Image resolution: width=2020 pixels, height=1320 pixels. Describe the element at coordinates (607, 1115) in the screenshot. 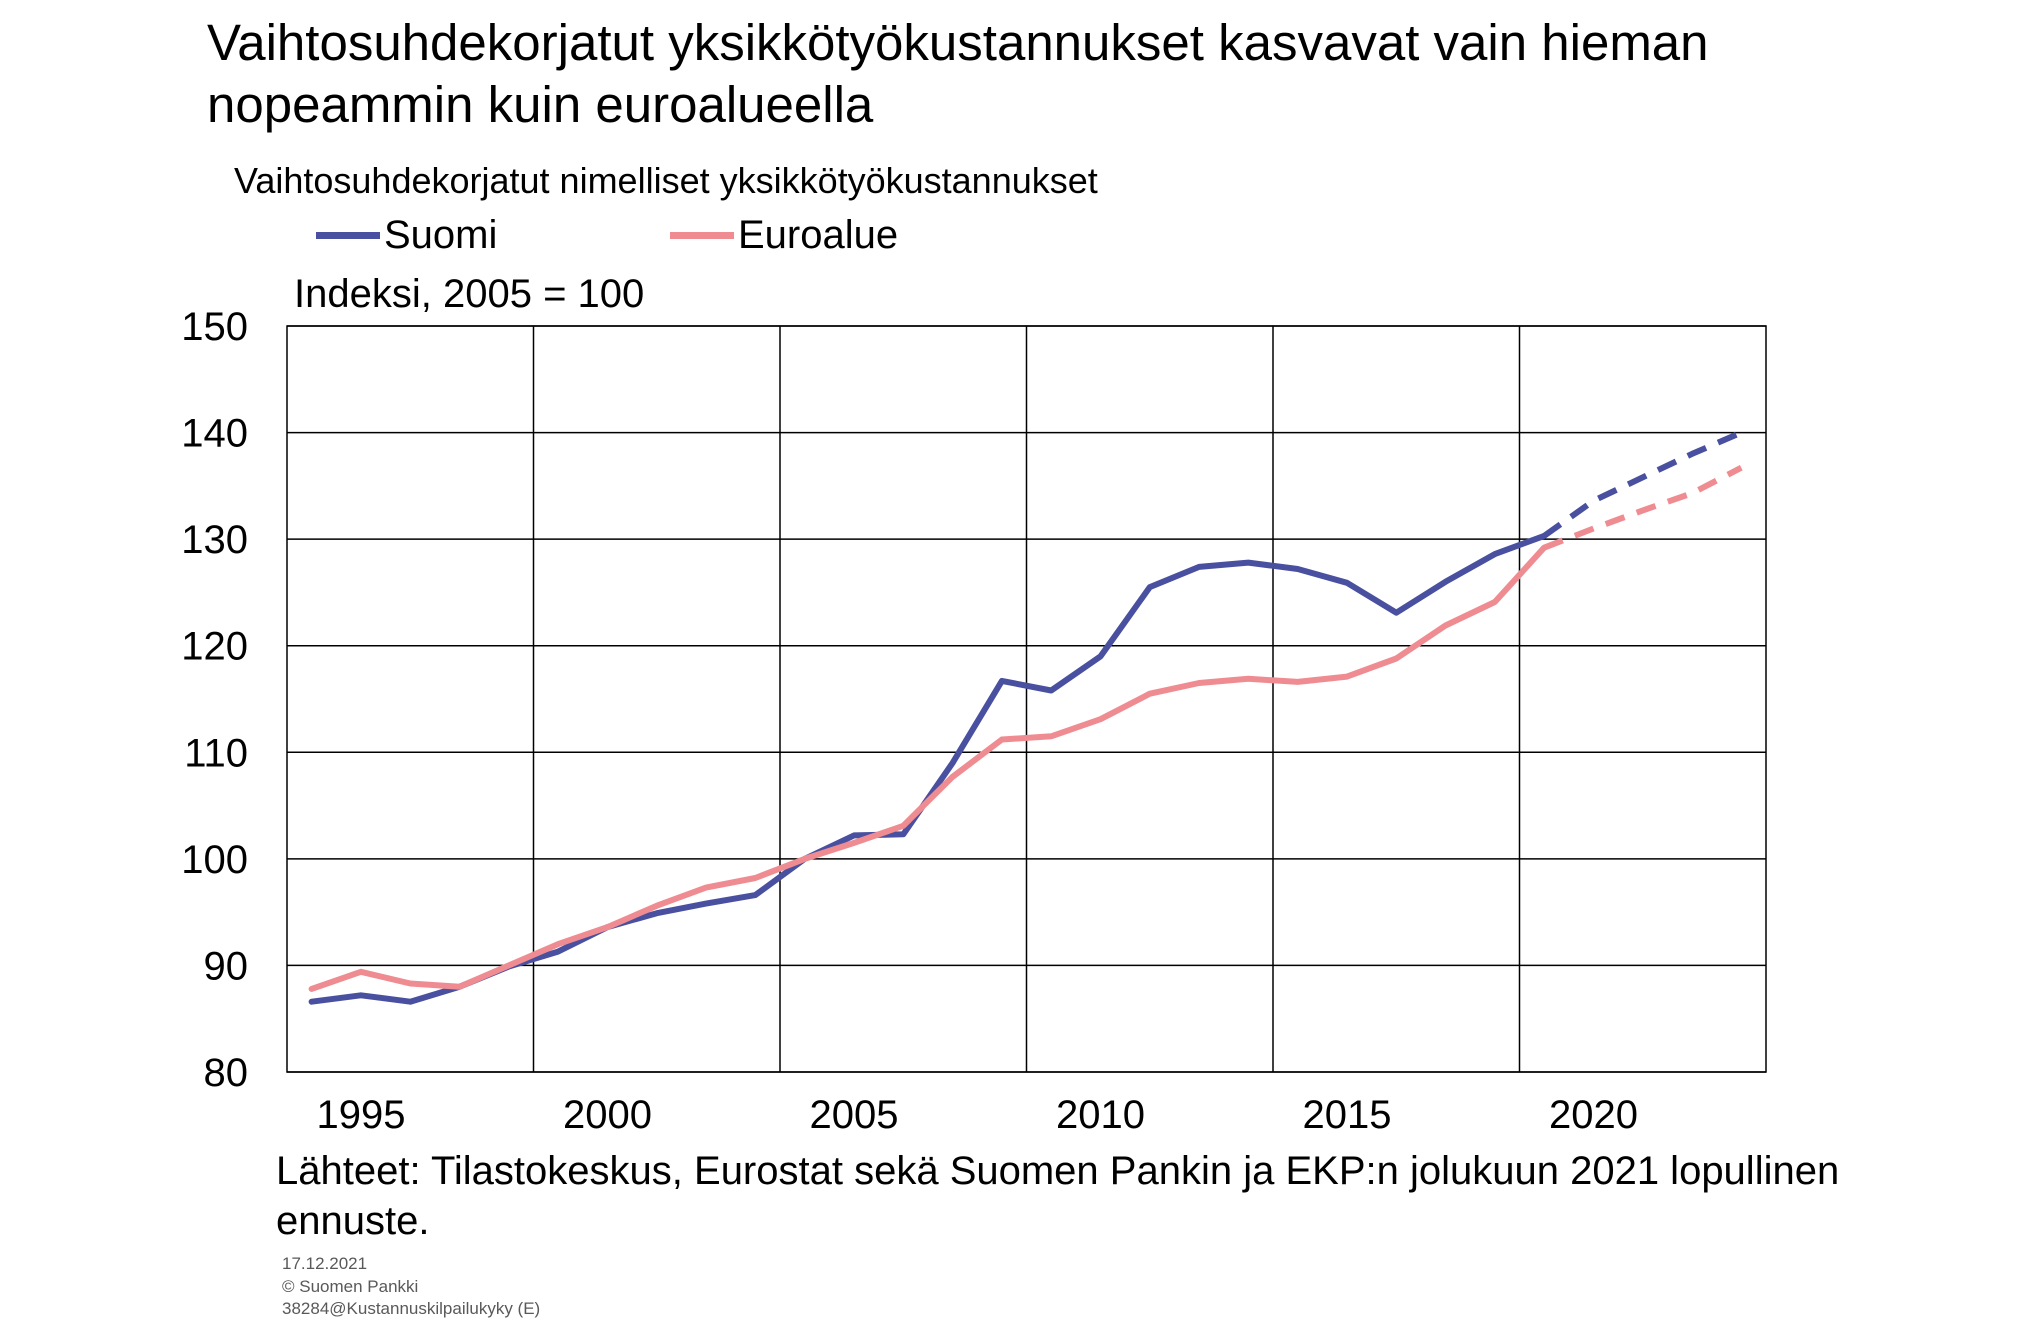

I see `x-tick-label: 2000` at that location.